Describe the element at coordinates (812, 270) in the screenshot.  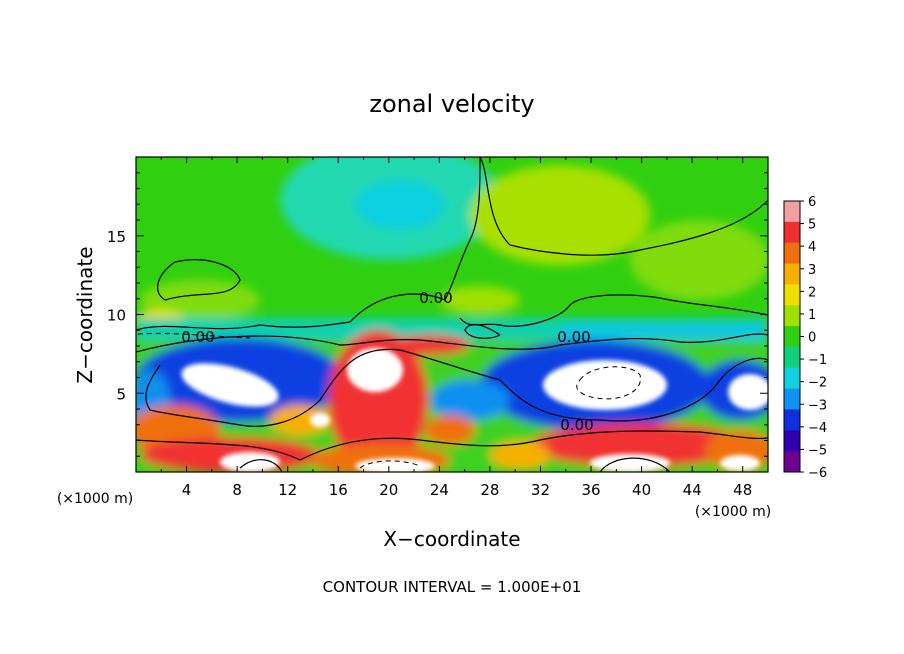
I see `colorbar-tick-label: 3` at that location.